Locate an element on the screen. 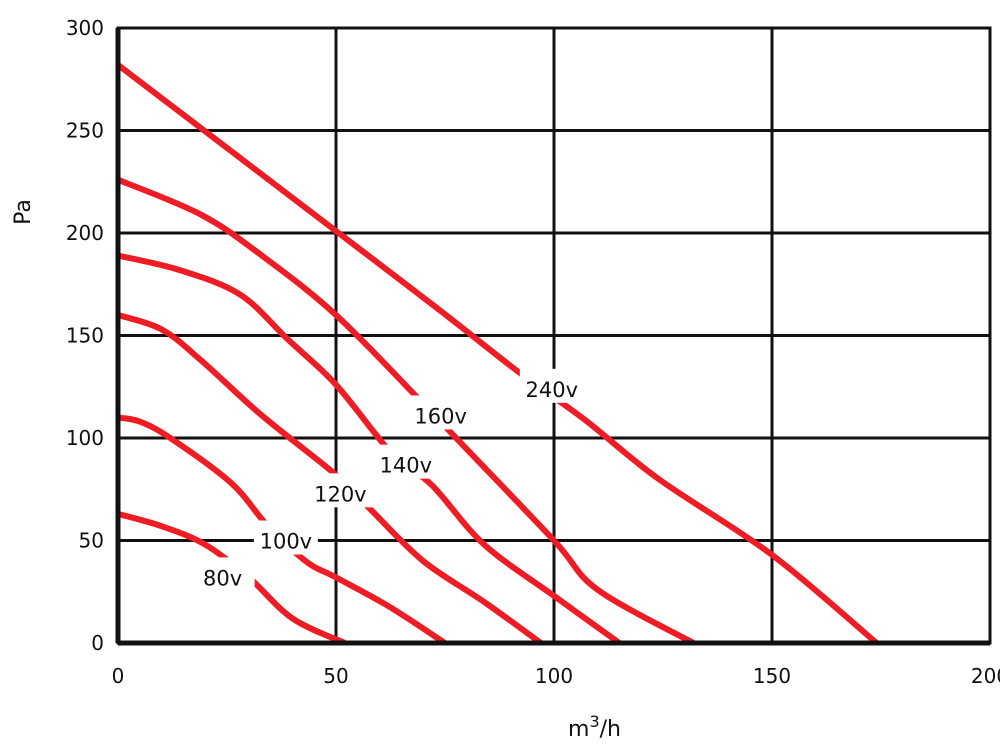 The width and height of the screenshot is (1000, 748). x-tick-label: 50 is located at coordinates (335, 676).